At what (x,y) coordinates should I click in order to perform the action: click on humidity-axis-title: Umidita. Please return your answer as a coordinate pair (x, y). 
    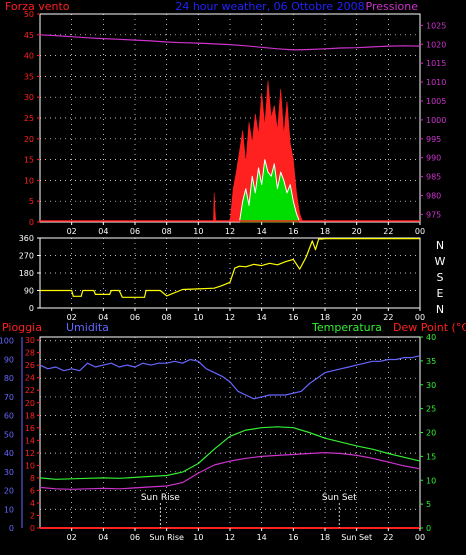
    Looking at the image, I should click on (87, 327).